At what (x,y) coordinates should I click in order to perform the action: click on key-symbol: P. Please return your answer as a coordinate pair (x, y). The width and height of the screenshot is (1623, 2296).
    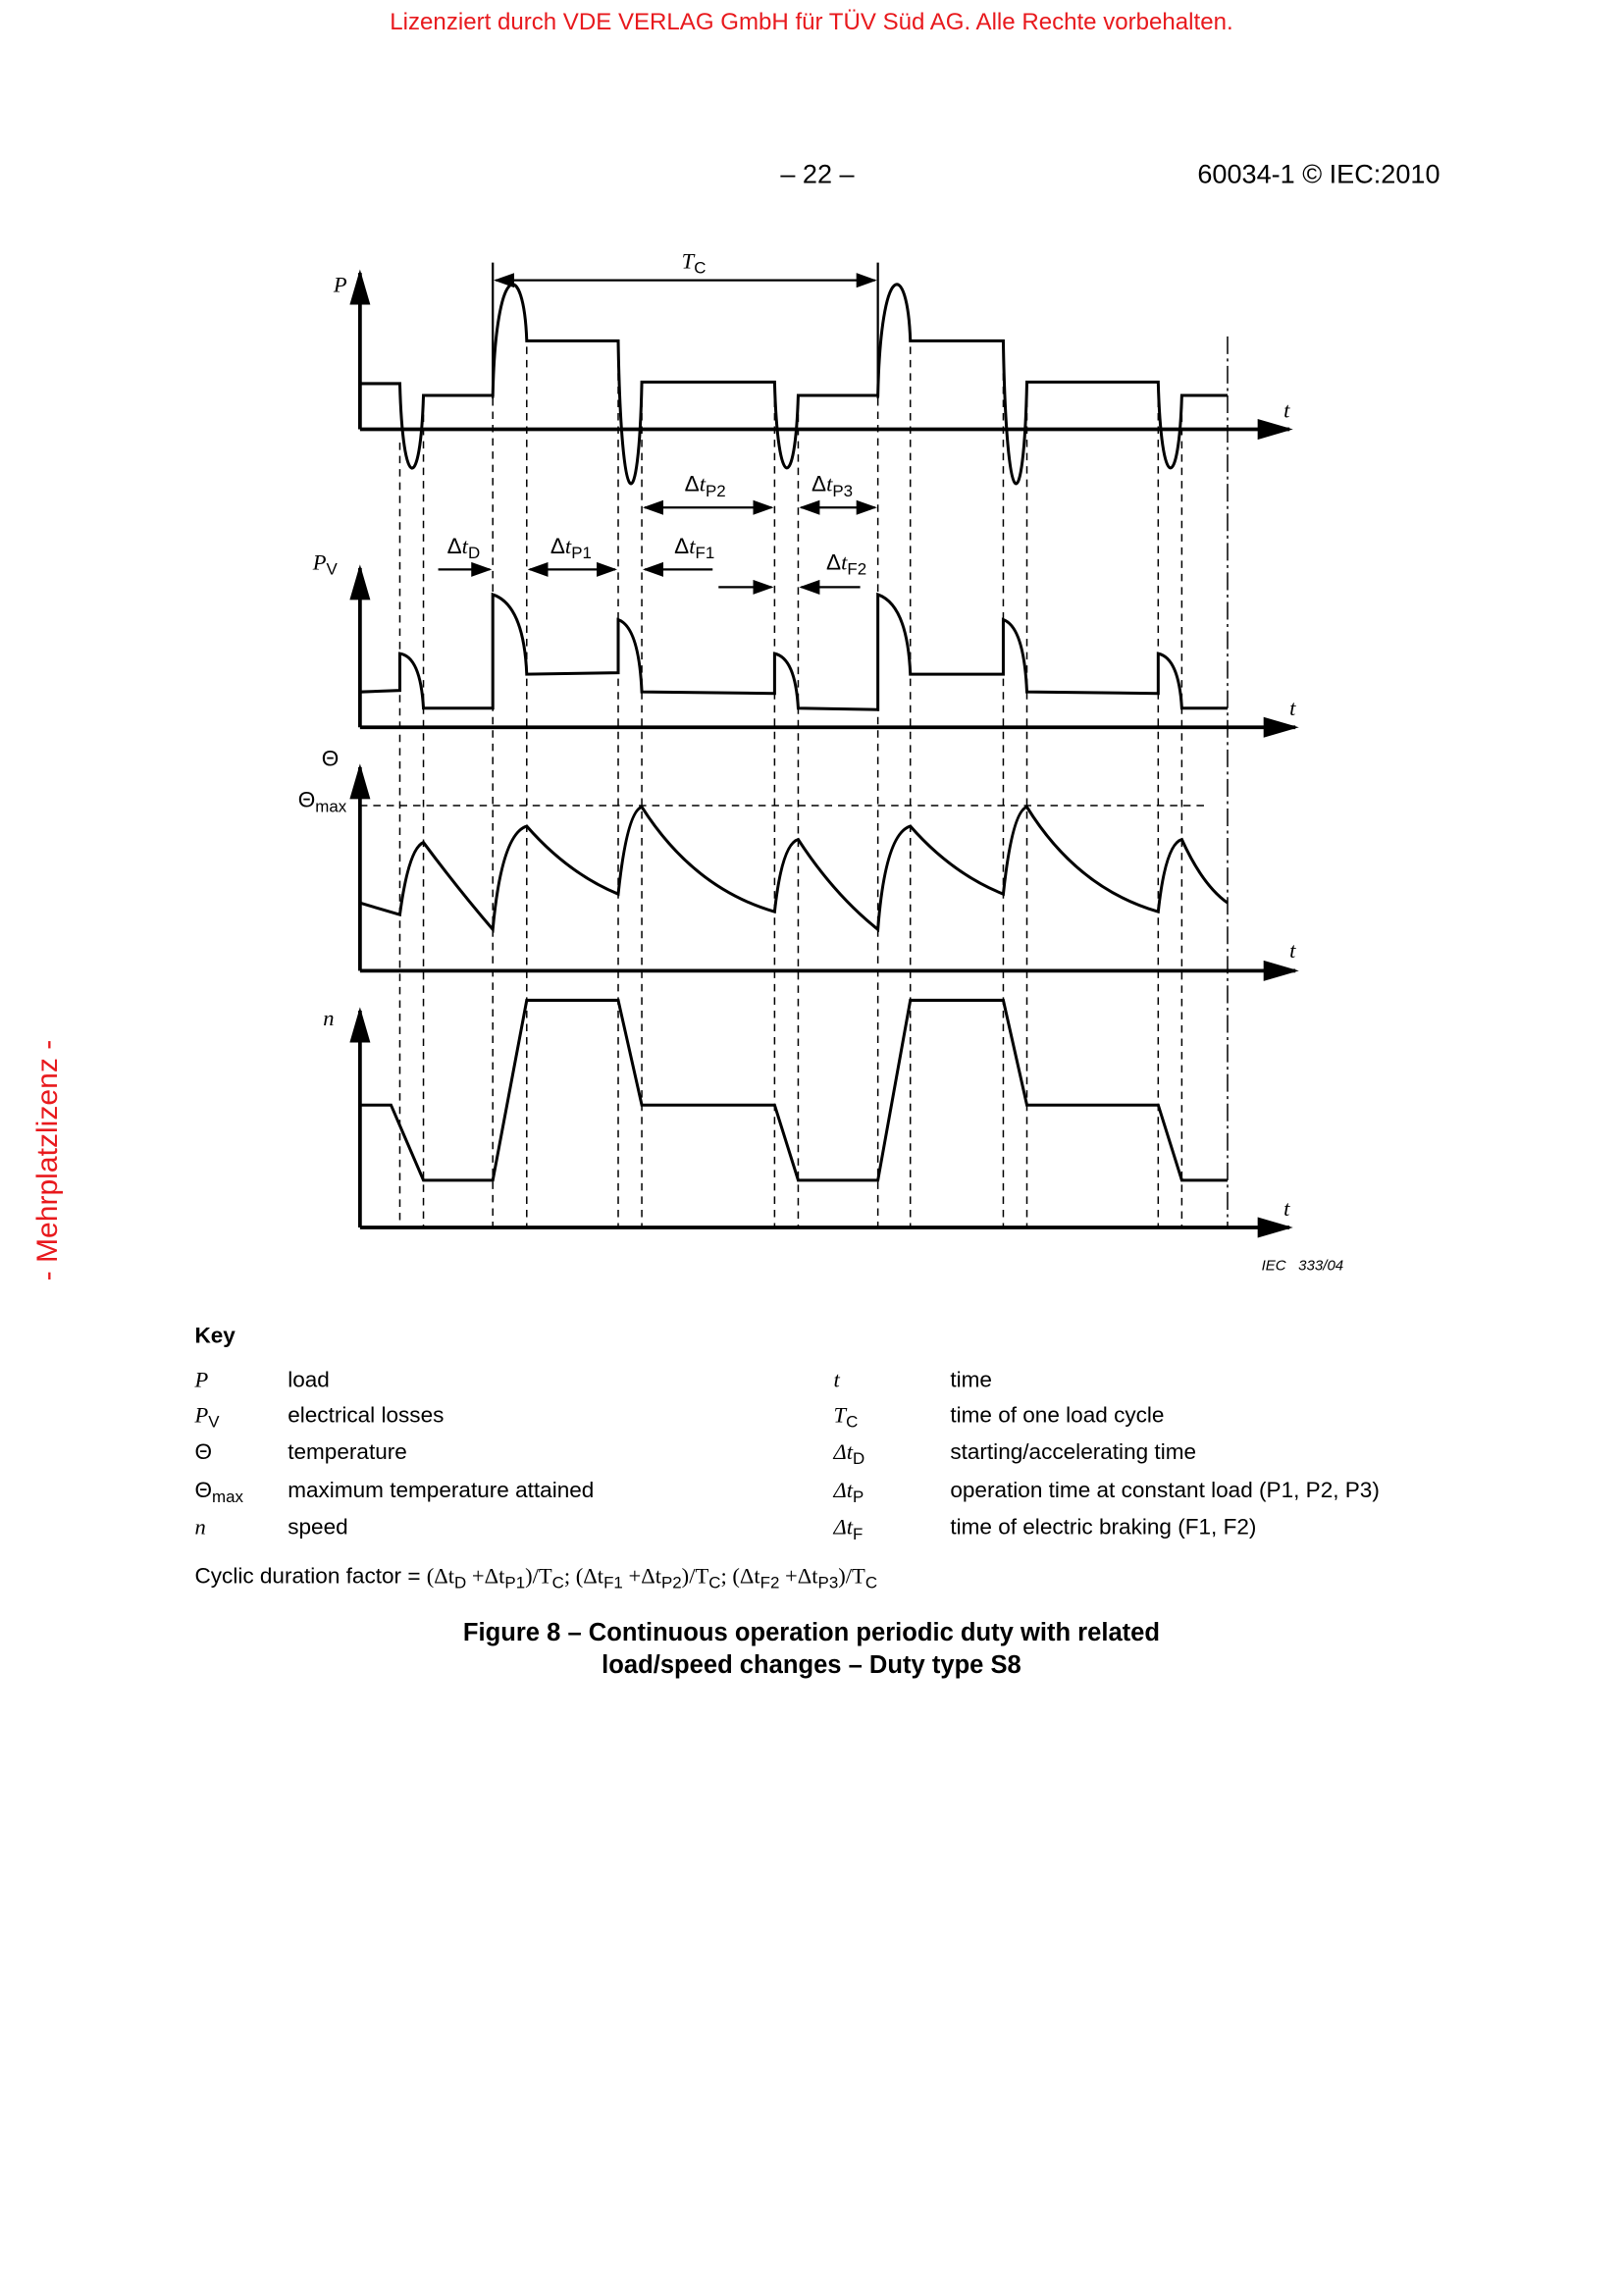
    Looking at the image, I should click on (201, 1381).